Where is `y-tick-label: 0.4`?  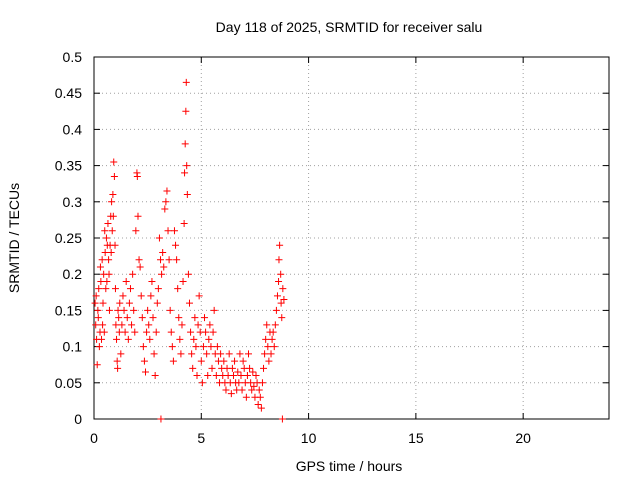 y-tick-label: 0.4 is located at coordinates (73, 129).